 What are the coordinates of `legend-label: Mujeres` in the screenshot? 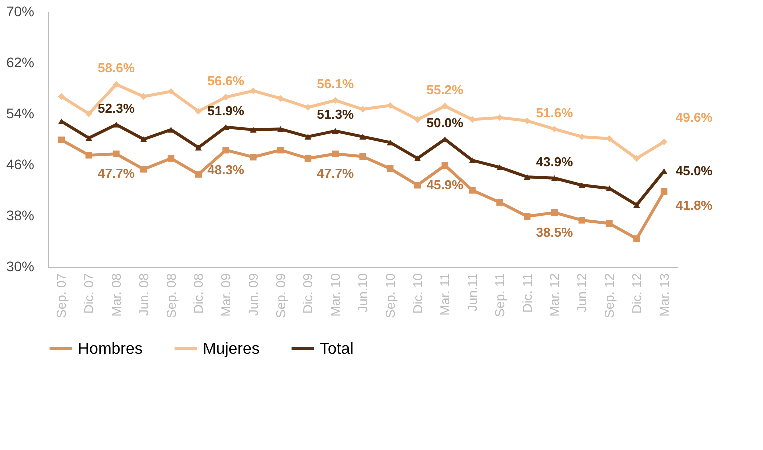 It's located at (231, 349).